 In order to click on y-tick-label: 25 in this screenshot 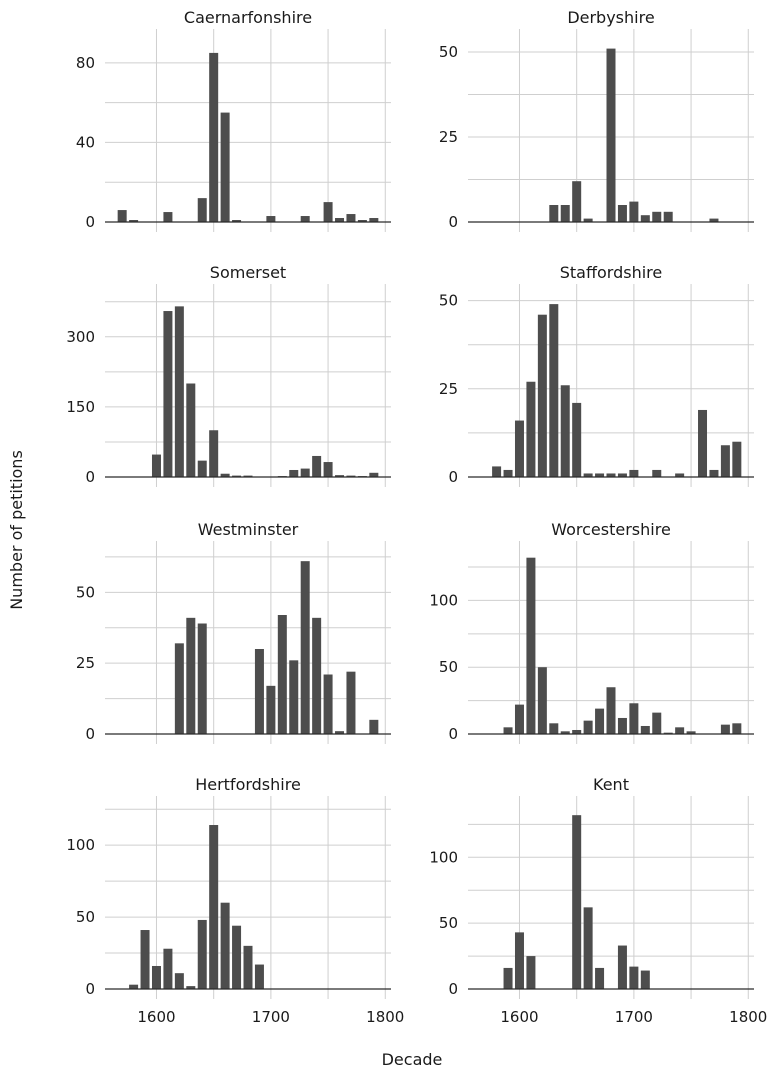, I will do `click(85, 663)`.